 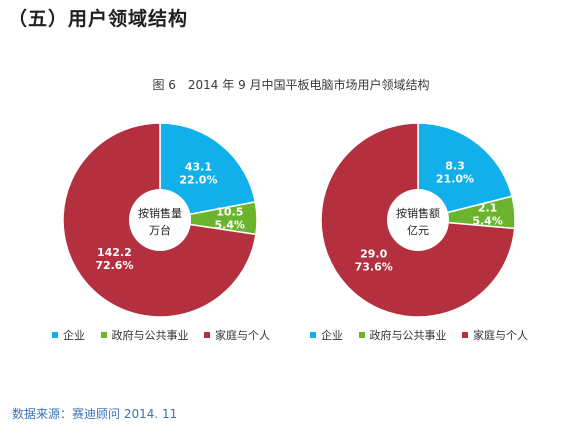 I want to click on chart-caption: 图 6 2014 年 9 月中国平板电脑市场用户领域结构, so click(x=291, y=85).